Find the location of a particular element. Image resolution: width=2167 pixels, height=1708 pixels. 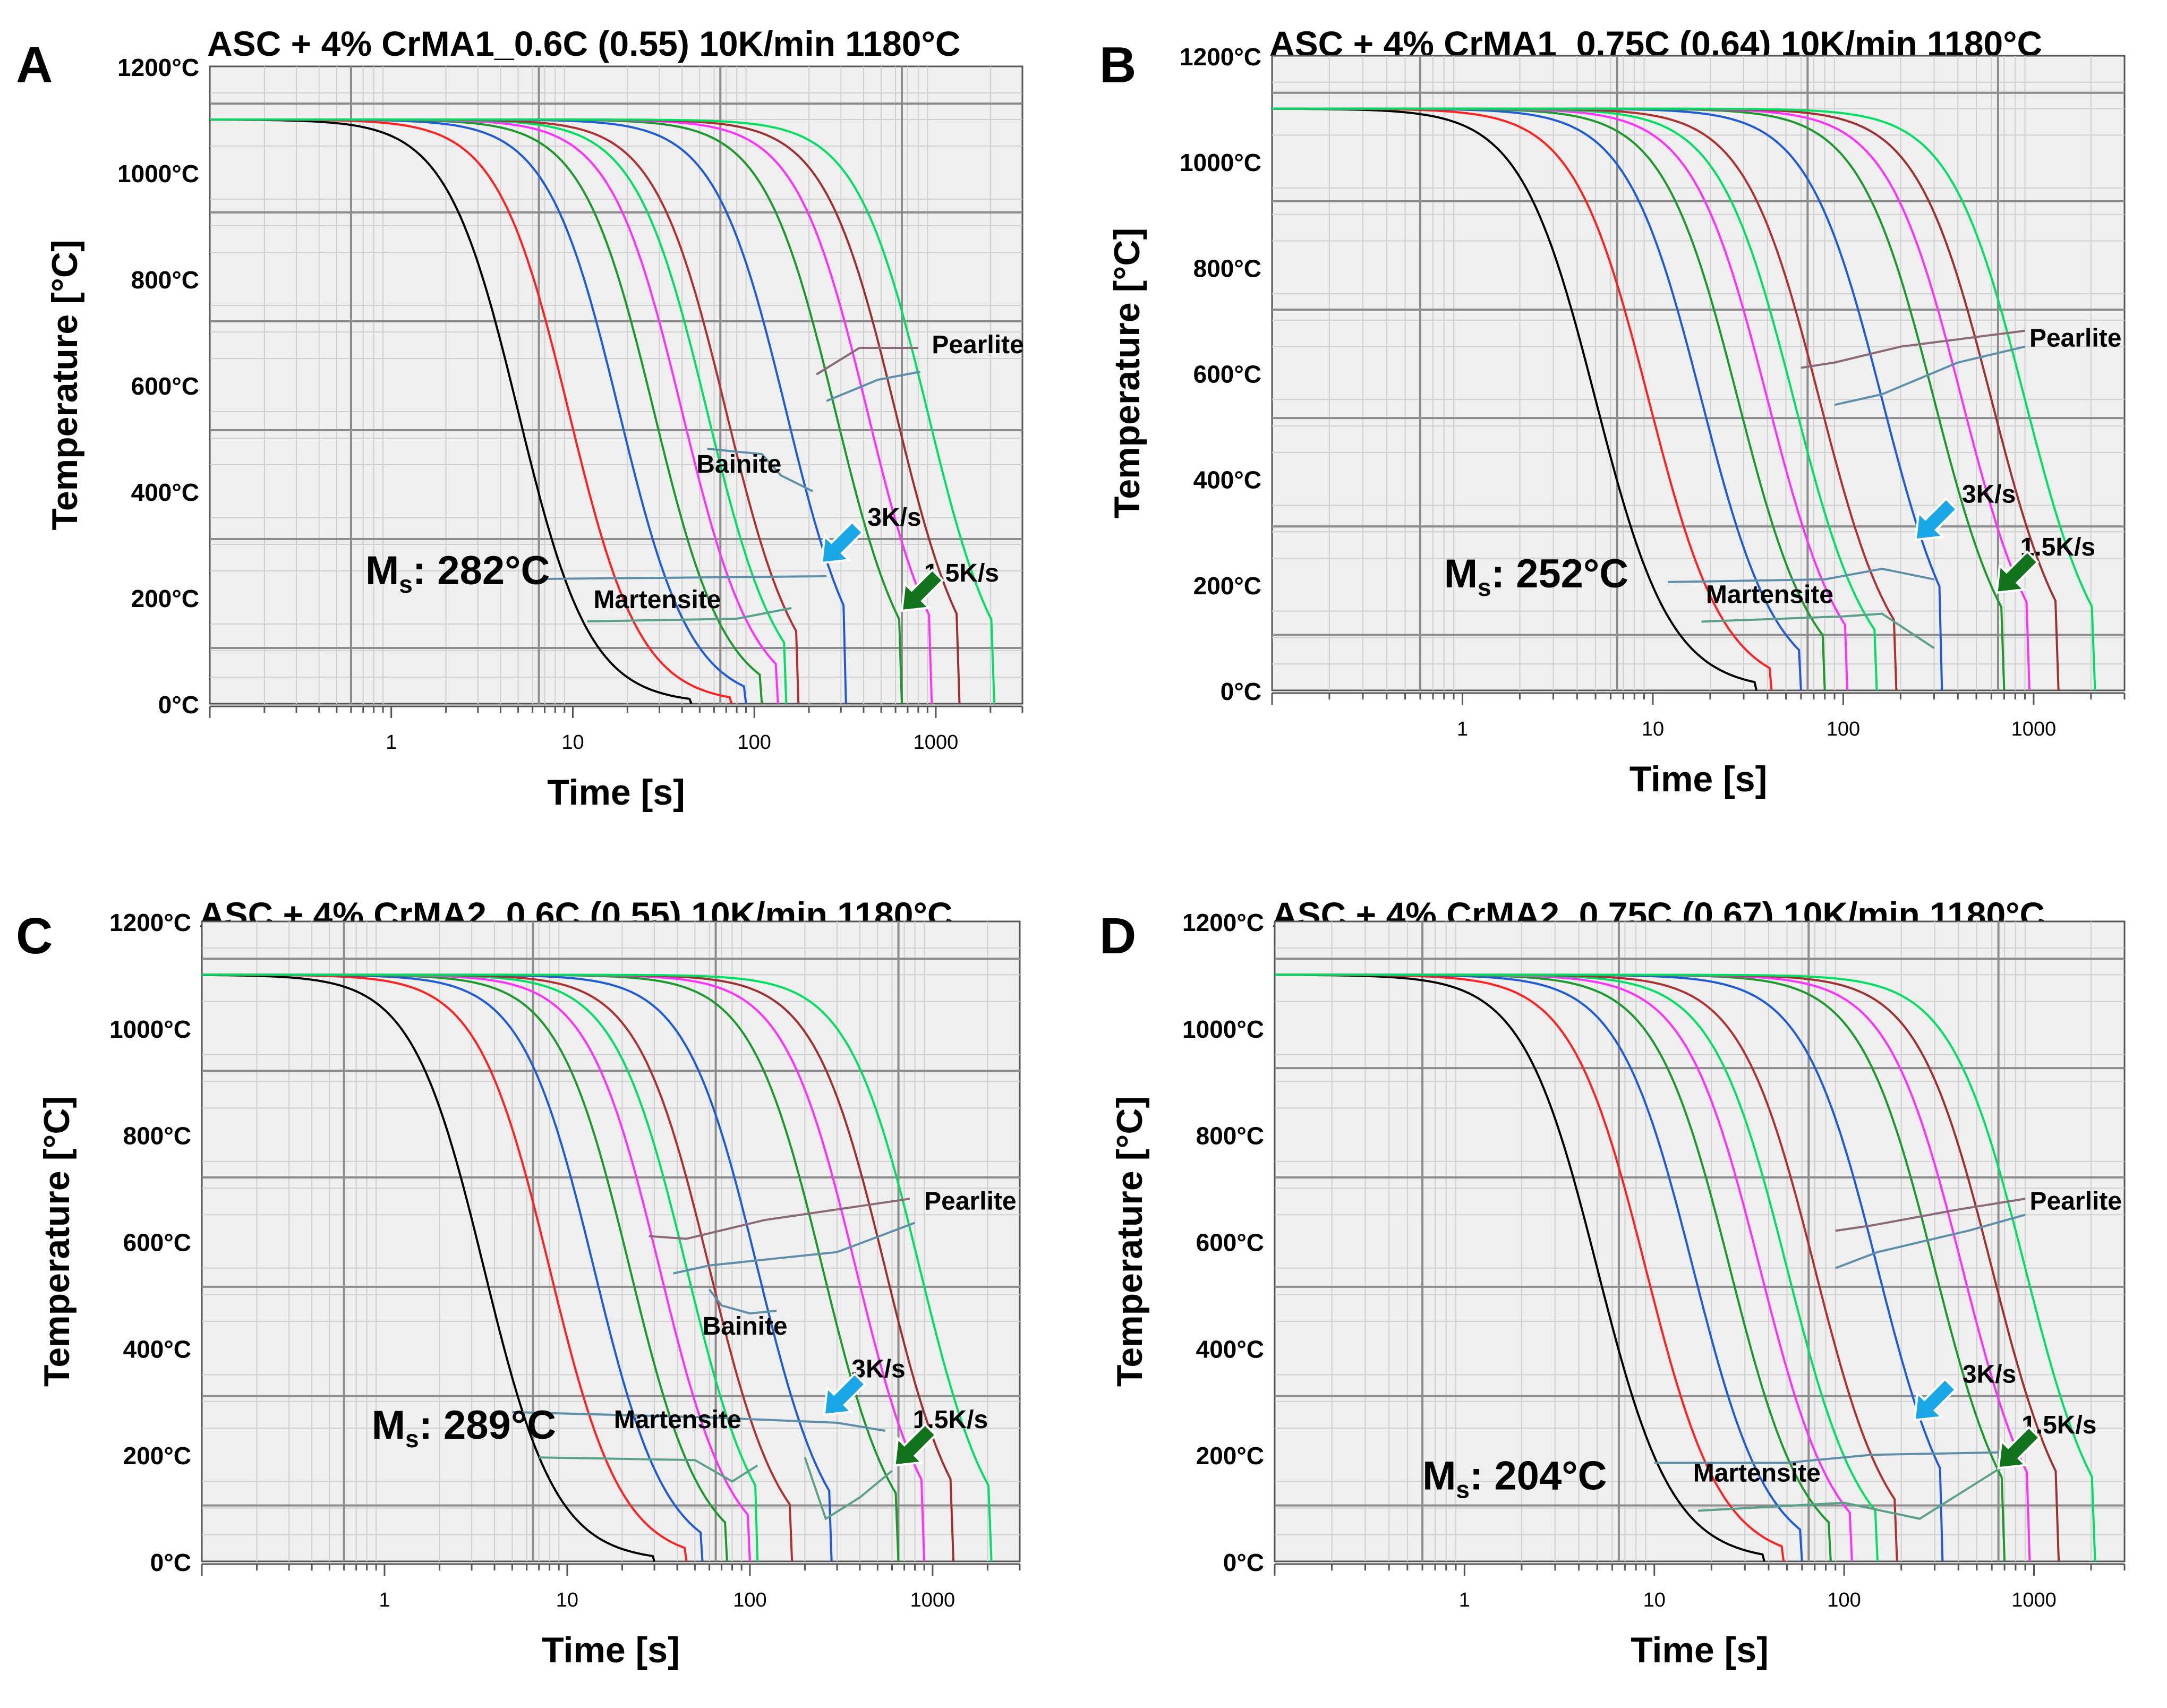

ms-value: : 289°C is located at coordinates (488, 1425).